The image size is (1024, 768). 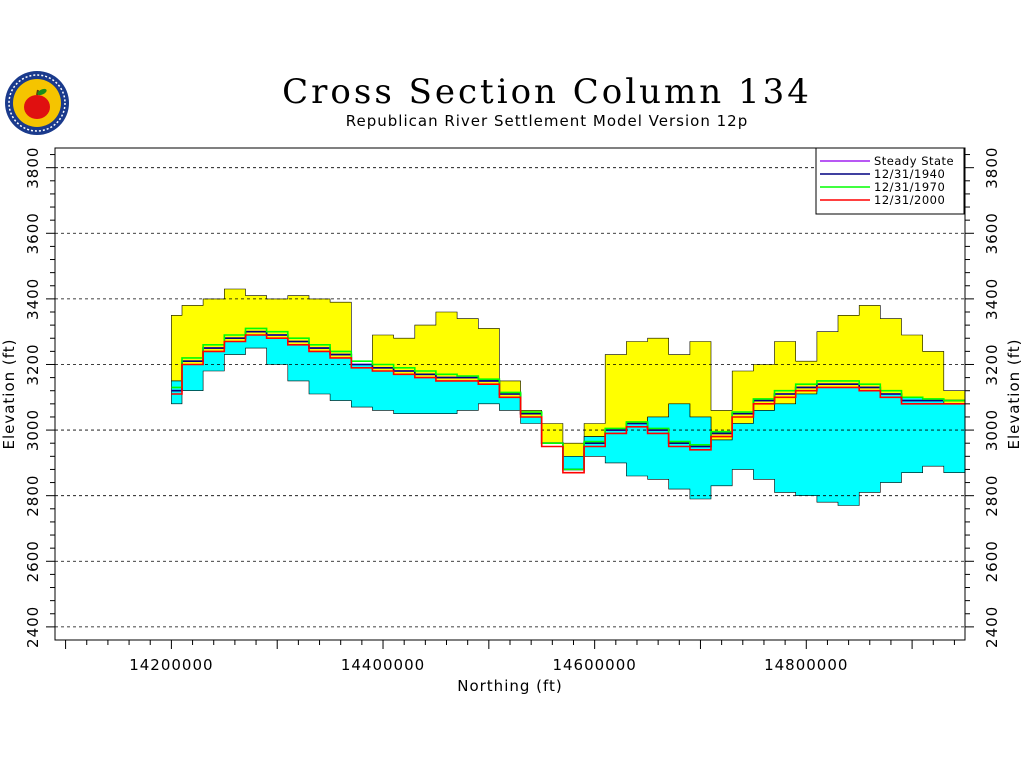 I want to click on apple-shape, so click(x=37, y=107).